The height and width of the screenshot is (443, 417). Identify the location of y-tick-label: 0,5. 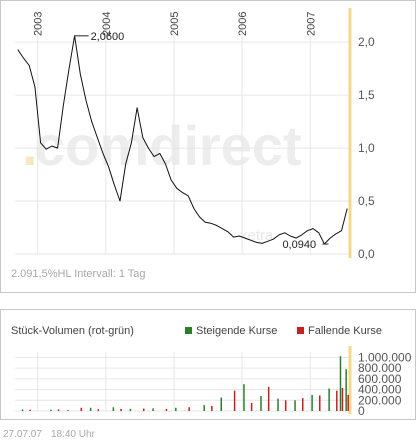
(366, 201).